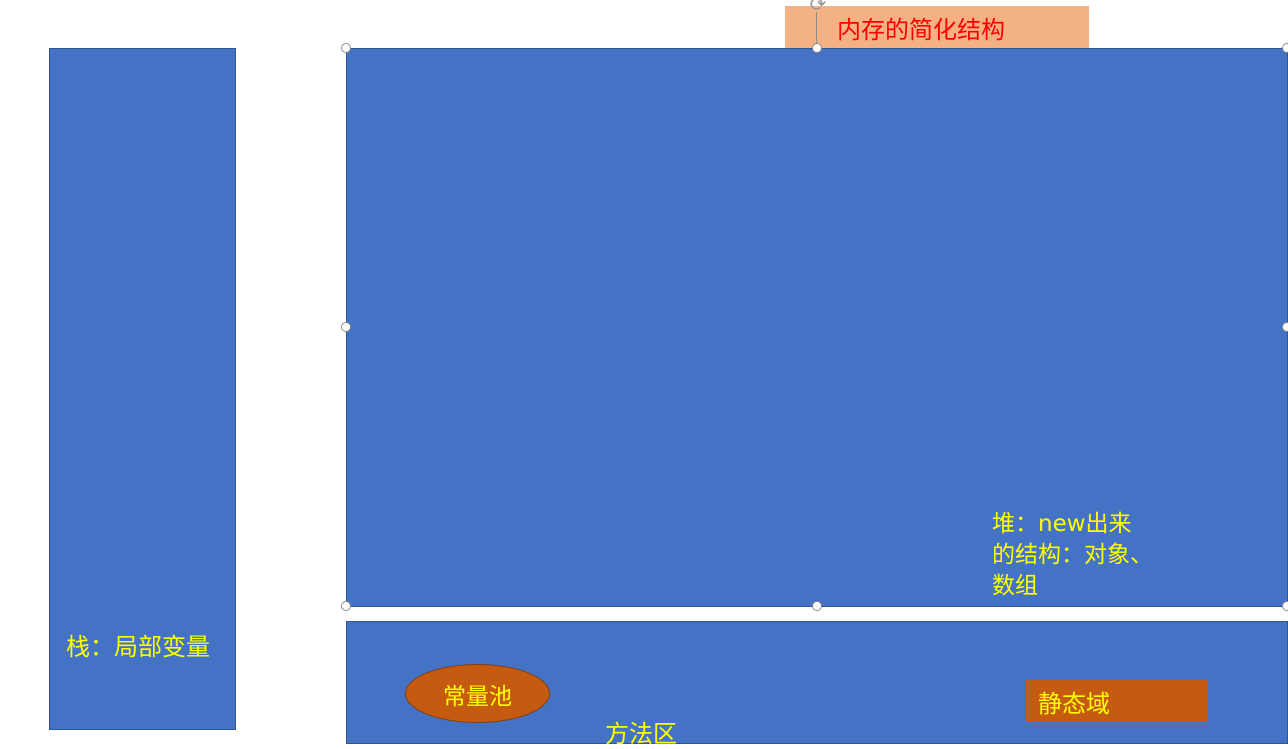 The height and width of the screenshot is (749, 1288). I want to click on method-area-block: 常量池 静态域 方法区, so click(817, 684).